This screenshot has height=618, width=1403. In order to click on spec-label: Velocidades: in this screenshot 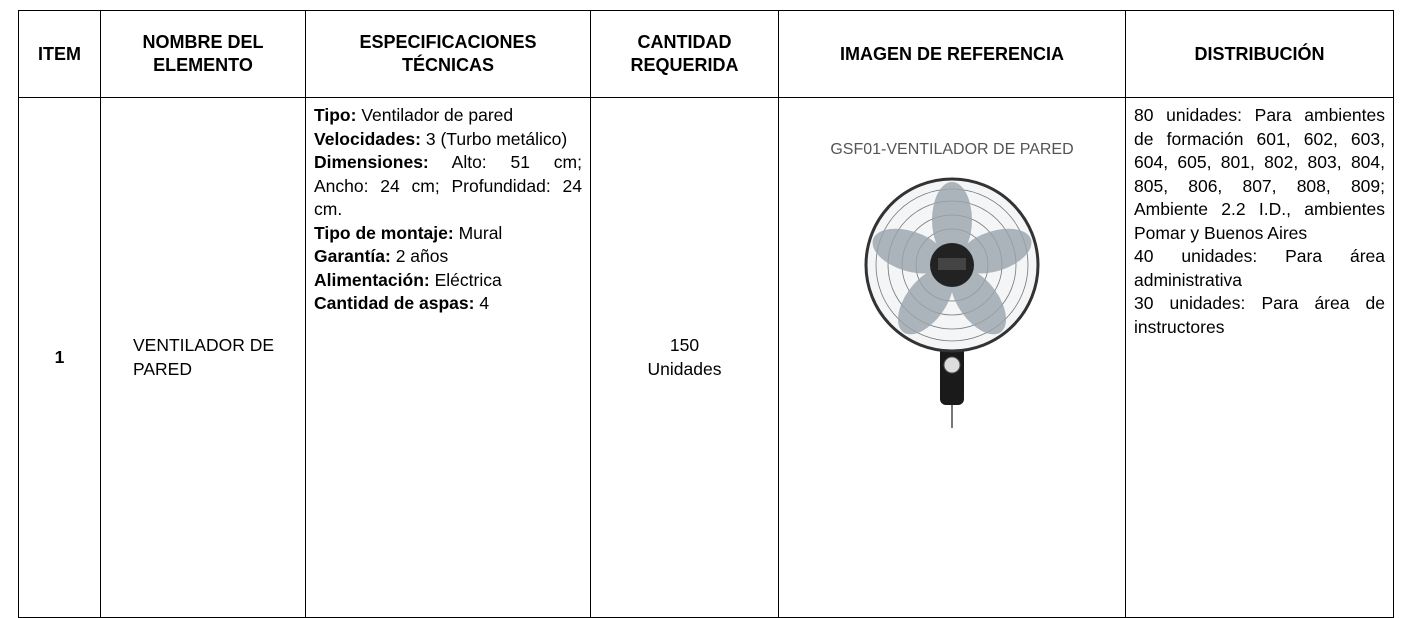, I will do `click(367, 138)`.